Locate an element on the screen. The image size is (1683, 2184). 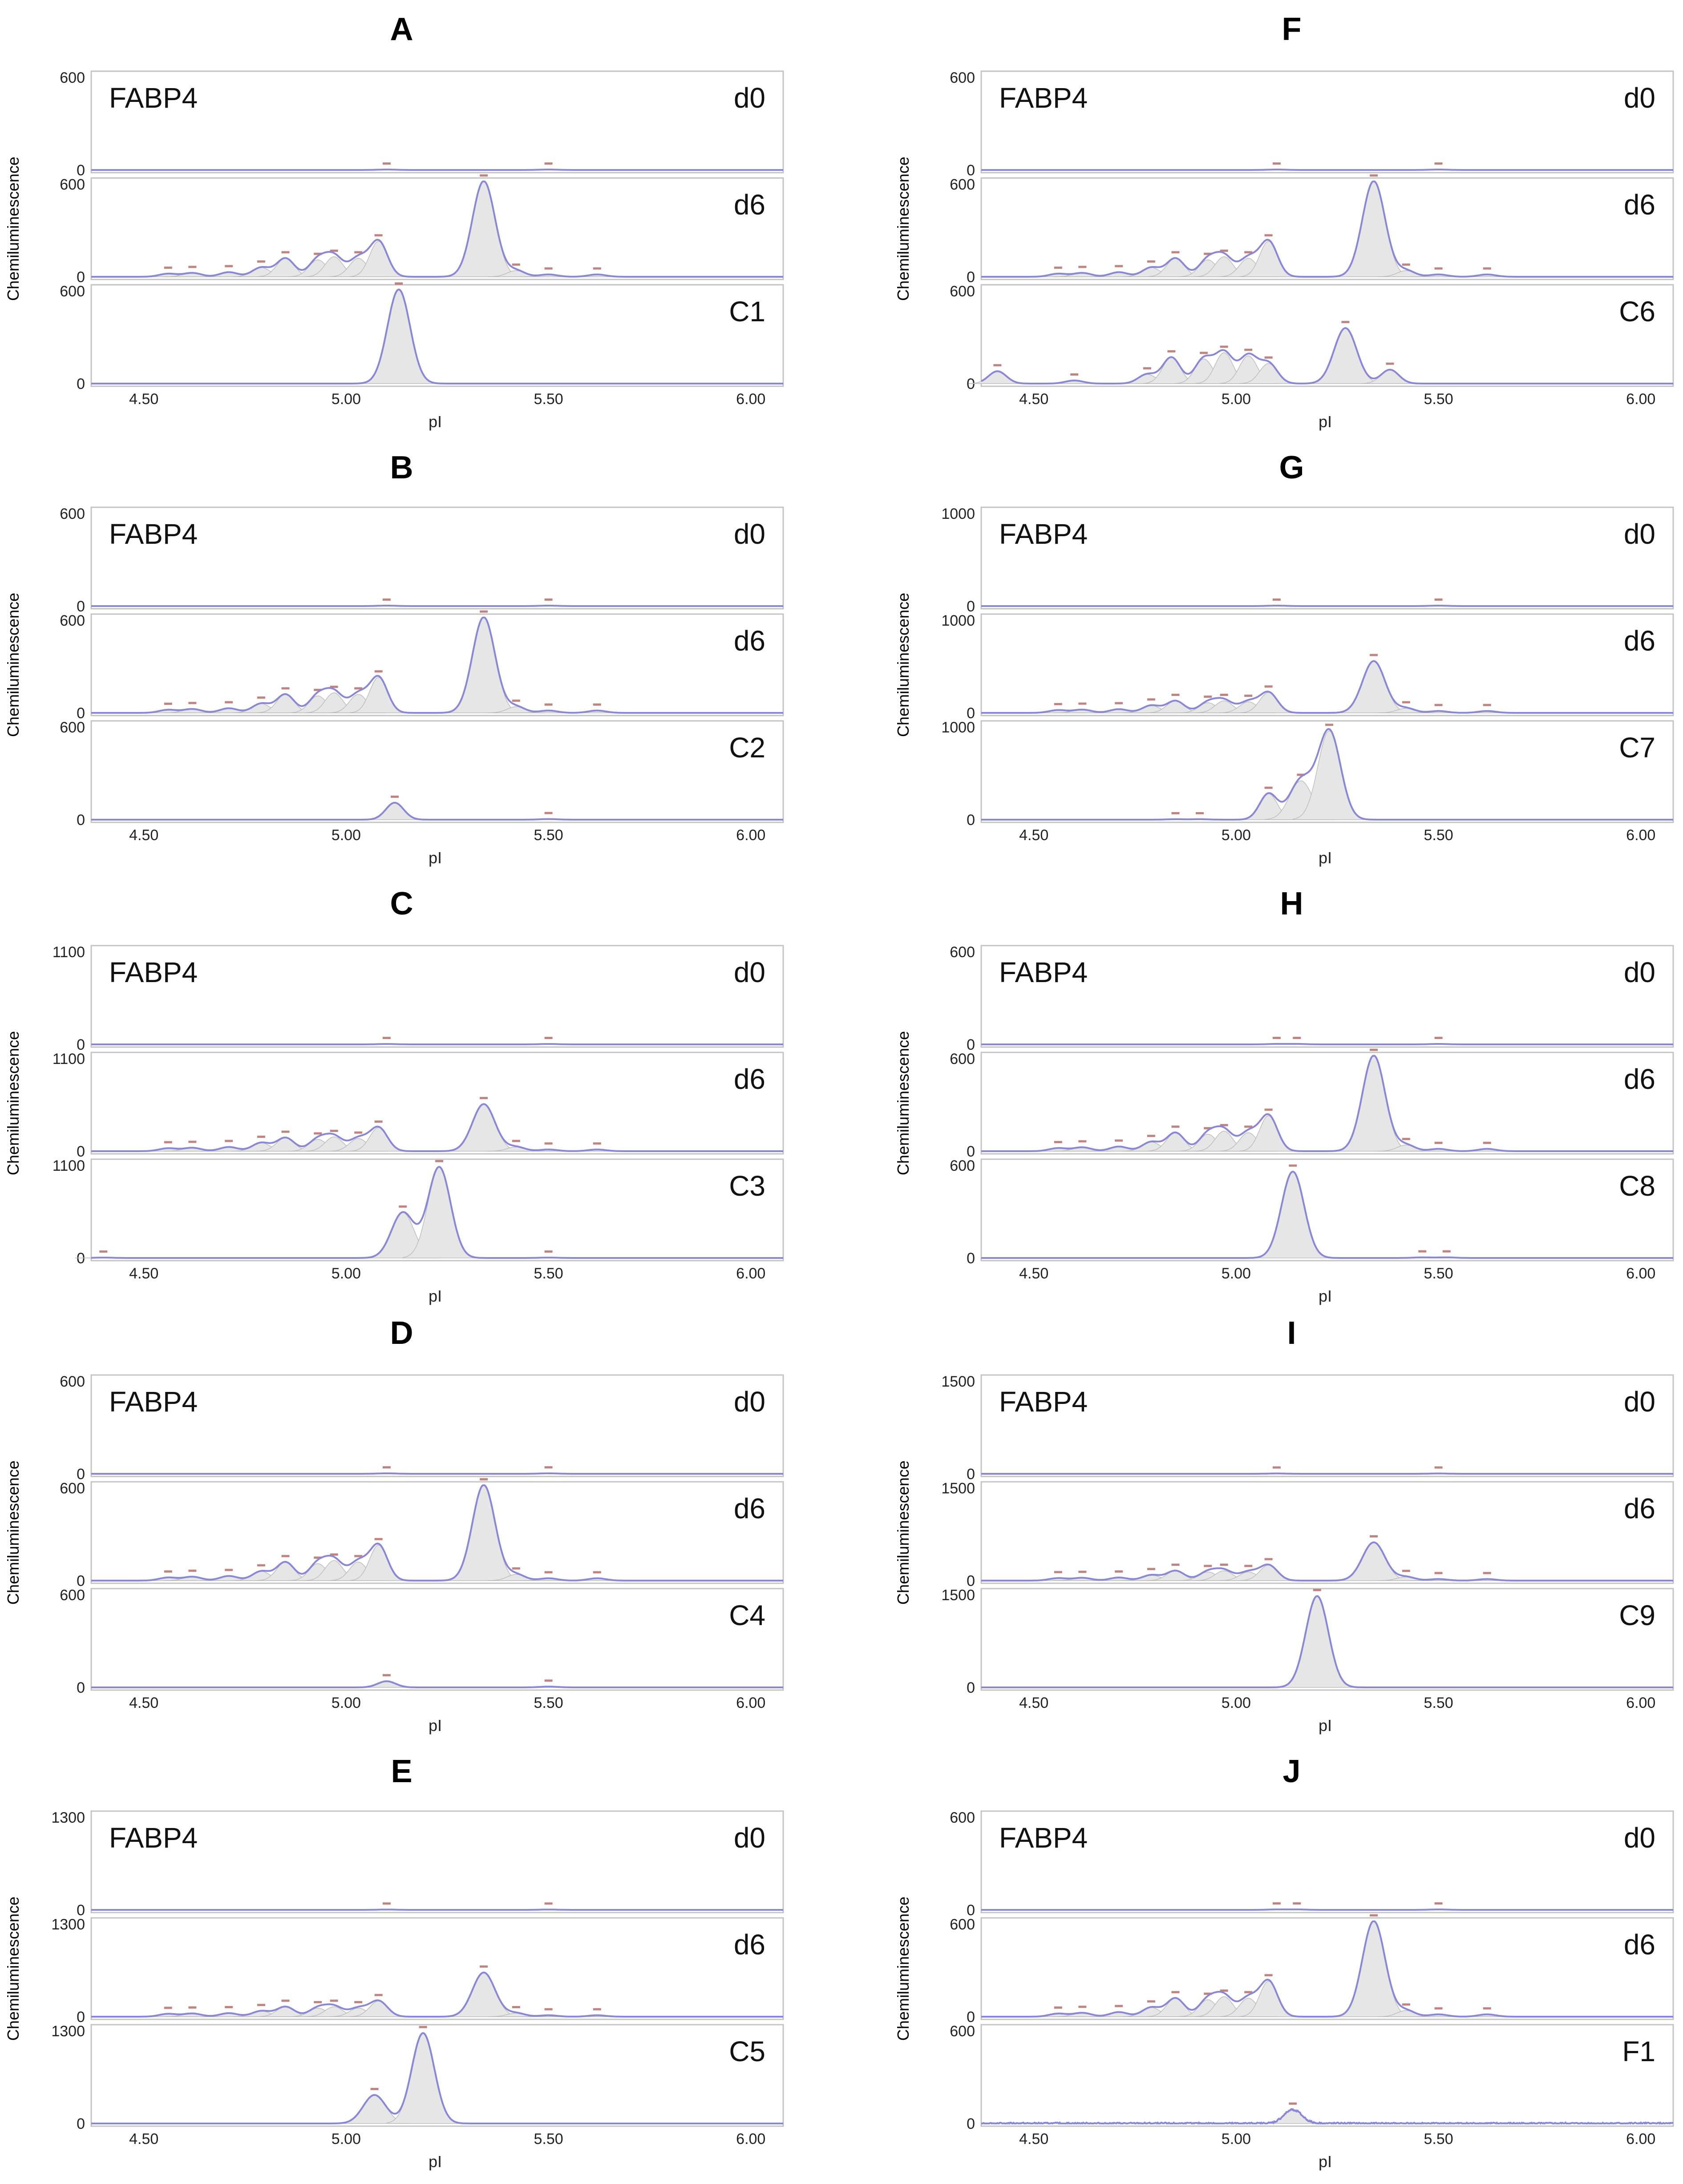
x-tick-label: 5.00 is located at coordinates (346, 399).